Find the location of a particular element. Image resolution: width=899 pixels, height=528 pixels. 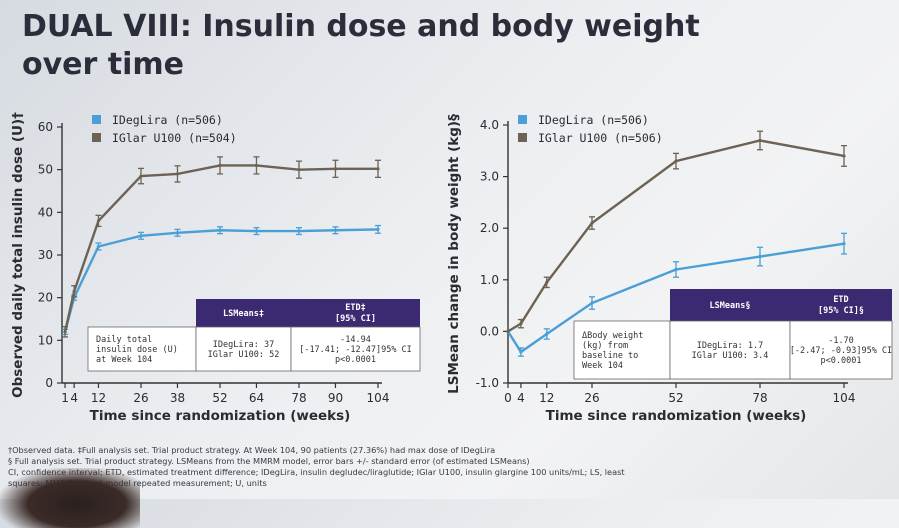

y-tick-label: 1.0 is located at coordinates (489, 280).